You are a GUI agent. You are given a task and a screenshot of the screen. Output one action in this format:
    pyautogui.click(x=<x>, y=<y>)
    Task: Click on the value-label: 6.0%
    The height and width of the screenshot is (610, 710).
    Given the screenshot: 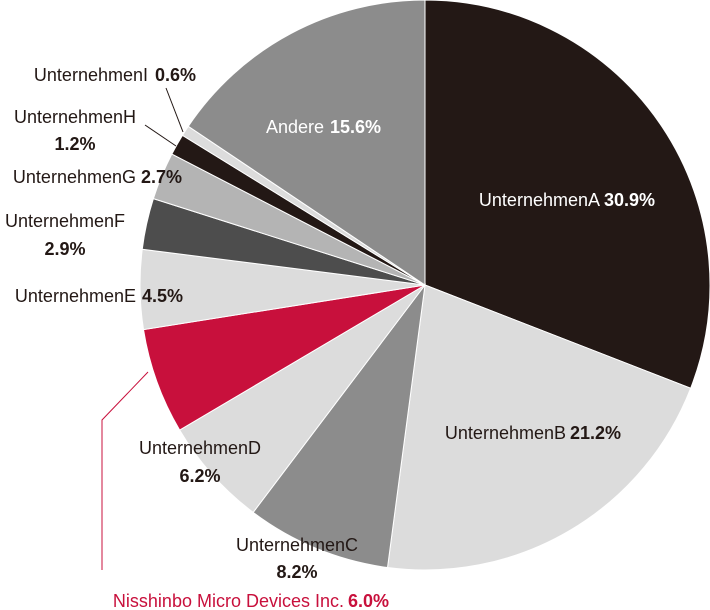 What is the action you would take?
    pyautogui.click(x=368, y=600)
    